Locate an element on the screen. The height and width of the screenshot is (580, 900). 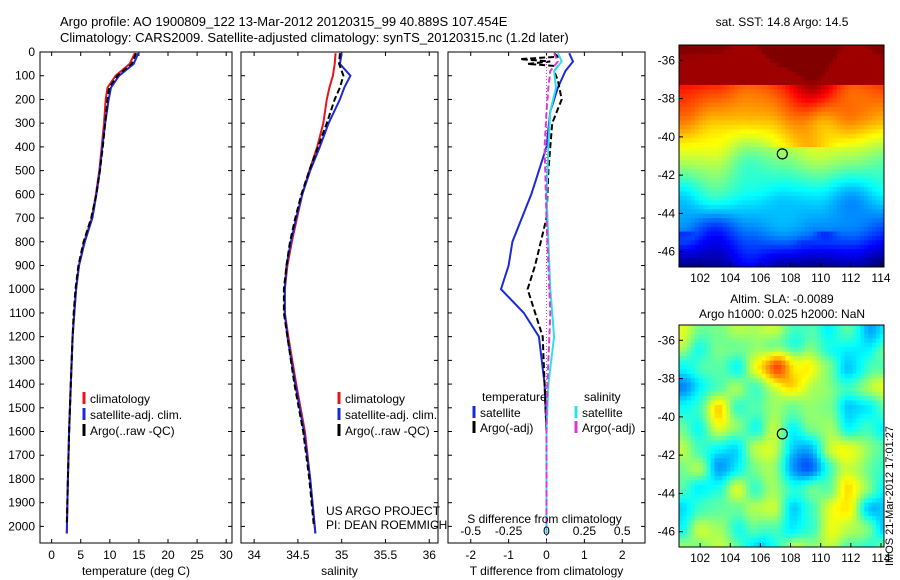
x2-tick-label: -0.25 is located at coordinates (509, 531).